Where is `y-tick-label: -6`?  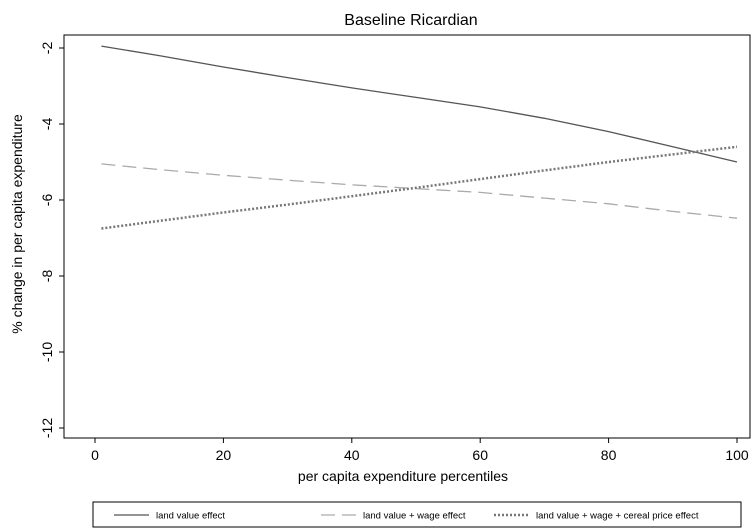 y-tick-label: -6 is located at coordinates (47, 200).